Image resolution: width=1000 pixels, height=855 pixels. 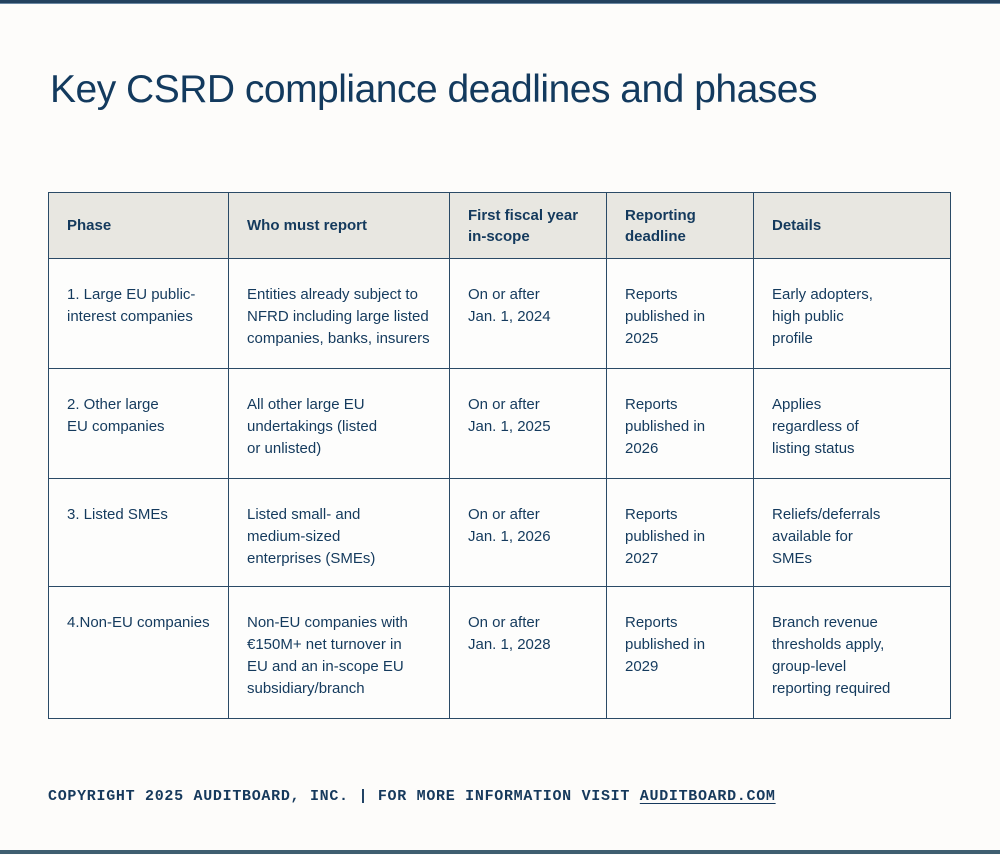 What do you see at coordinates (339, 225) in the screenshot?
I see `column-header-who-must-report: Who must report` at bounding box center [339, 225].